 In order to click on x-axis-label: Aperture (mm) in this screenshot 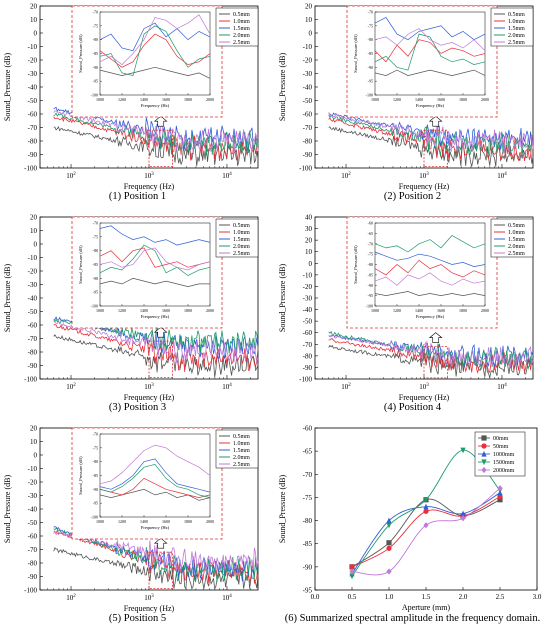, I will do `click(426, 607)`.